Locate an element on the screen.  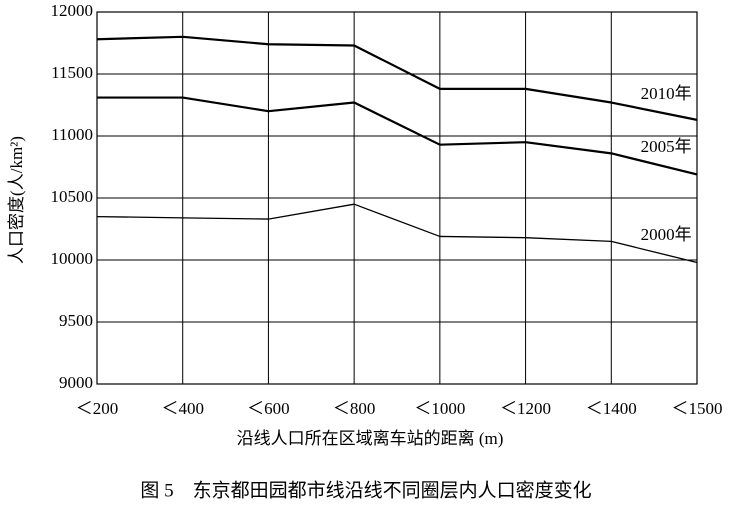
y-tick-label: 10500 is located at coordinates (72, 196).